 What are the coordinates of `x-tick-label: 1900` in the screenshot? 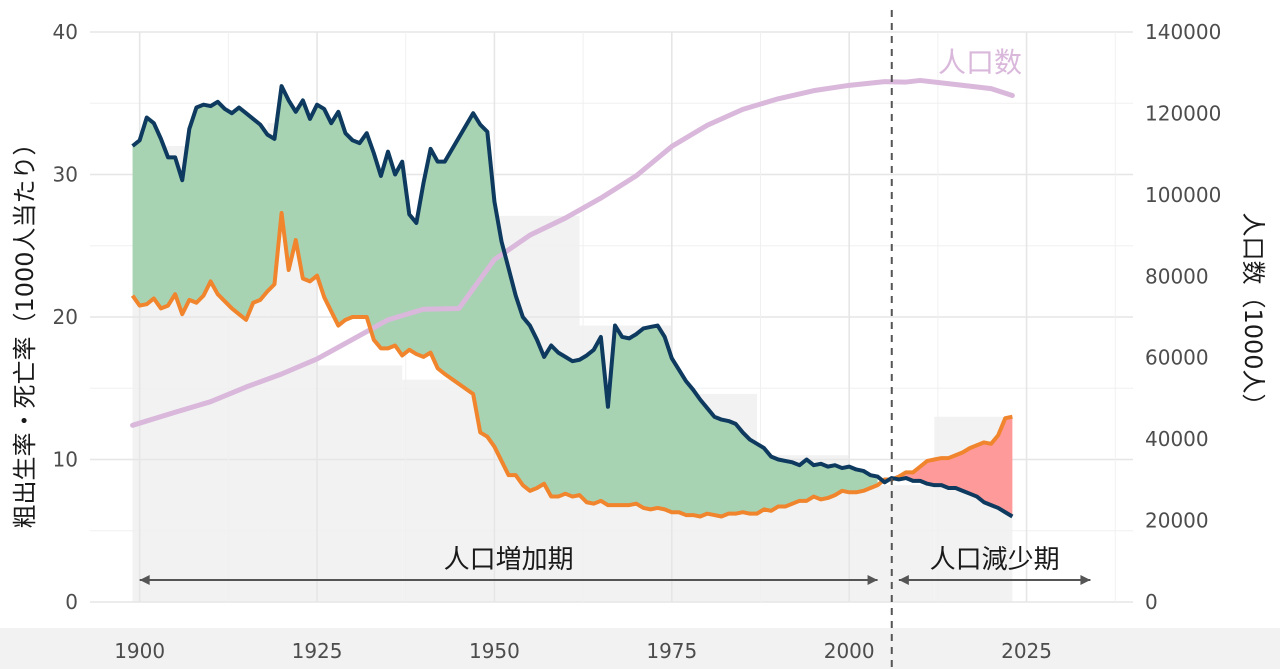 It's located at (139, 651).